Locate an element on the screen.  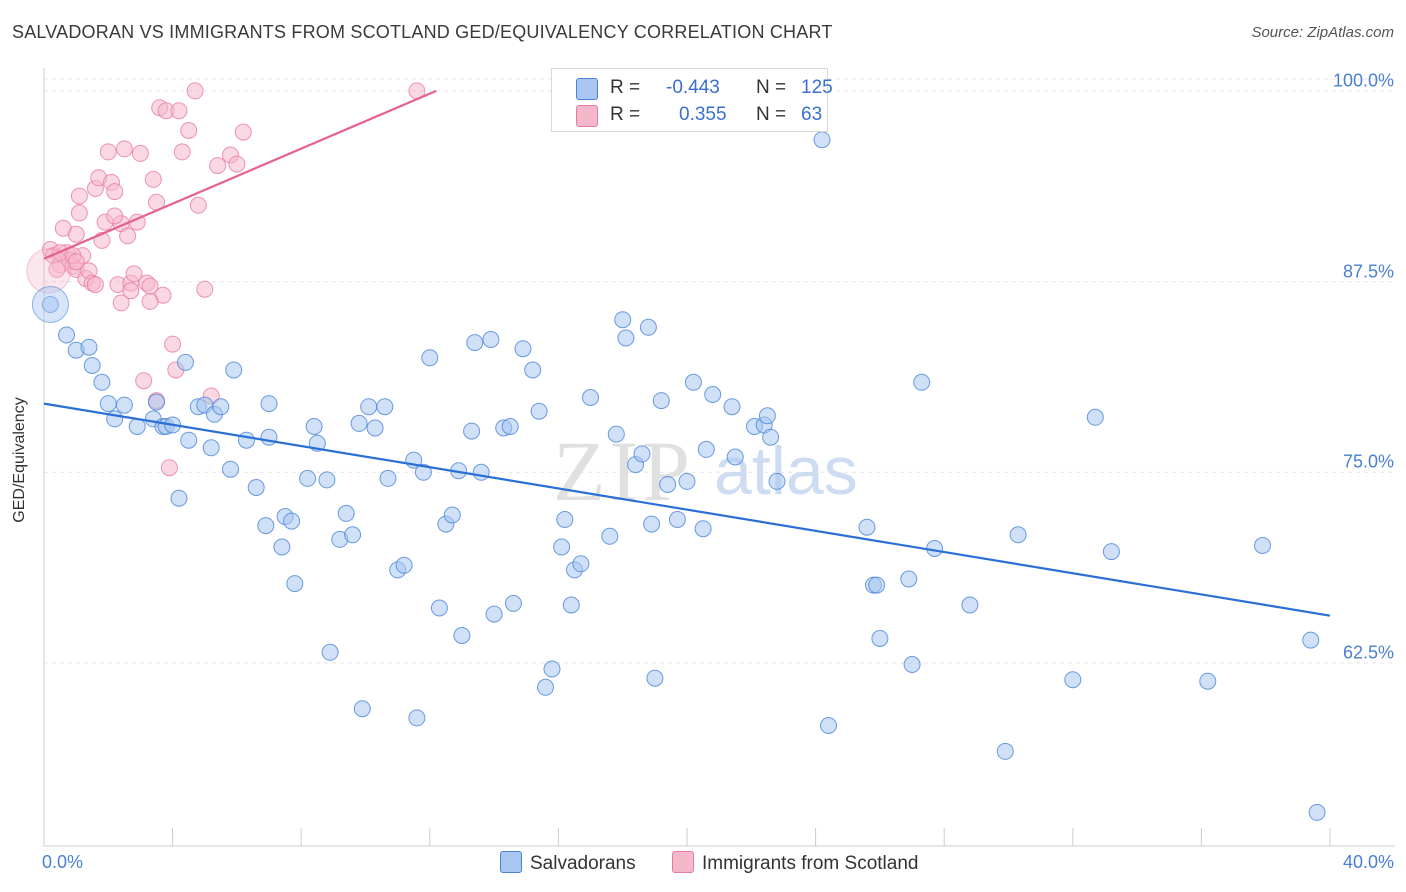
bottom-legend-label: Salvadorans is located at coordinates (583, 863).